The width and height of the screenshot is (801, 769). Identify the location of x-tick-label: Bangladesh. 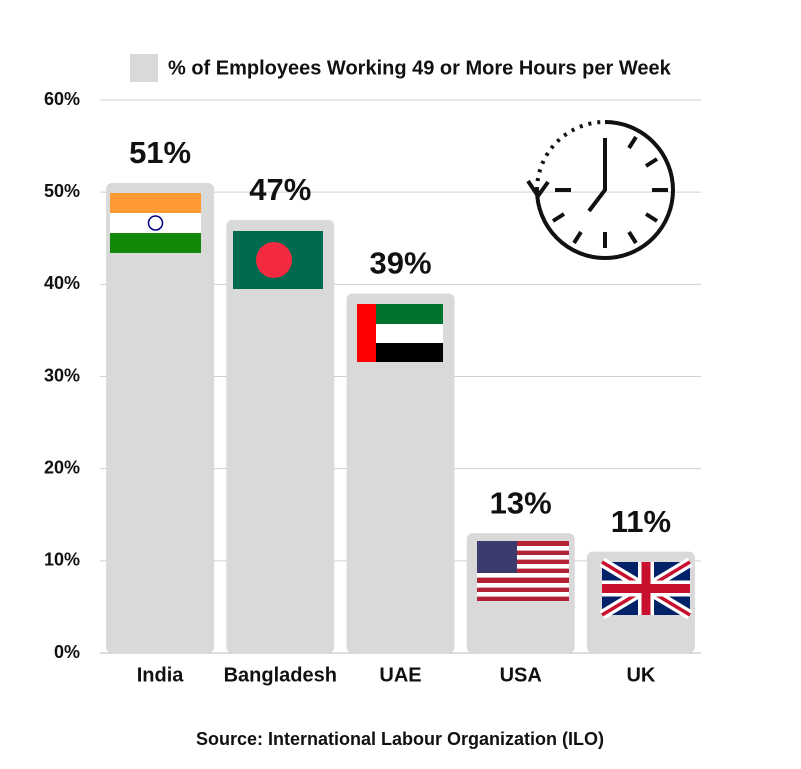
(280, 675).